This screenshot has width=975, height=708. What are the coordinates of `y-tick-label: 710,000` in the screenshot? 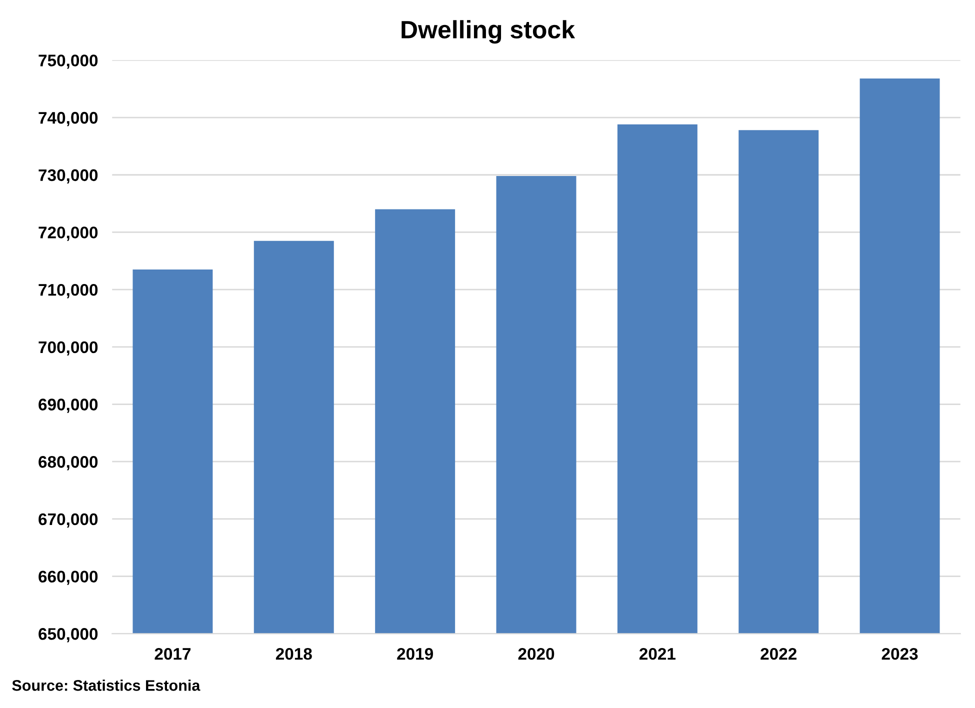 It's located at (68, 291).